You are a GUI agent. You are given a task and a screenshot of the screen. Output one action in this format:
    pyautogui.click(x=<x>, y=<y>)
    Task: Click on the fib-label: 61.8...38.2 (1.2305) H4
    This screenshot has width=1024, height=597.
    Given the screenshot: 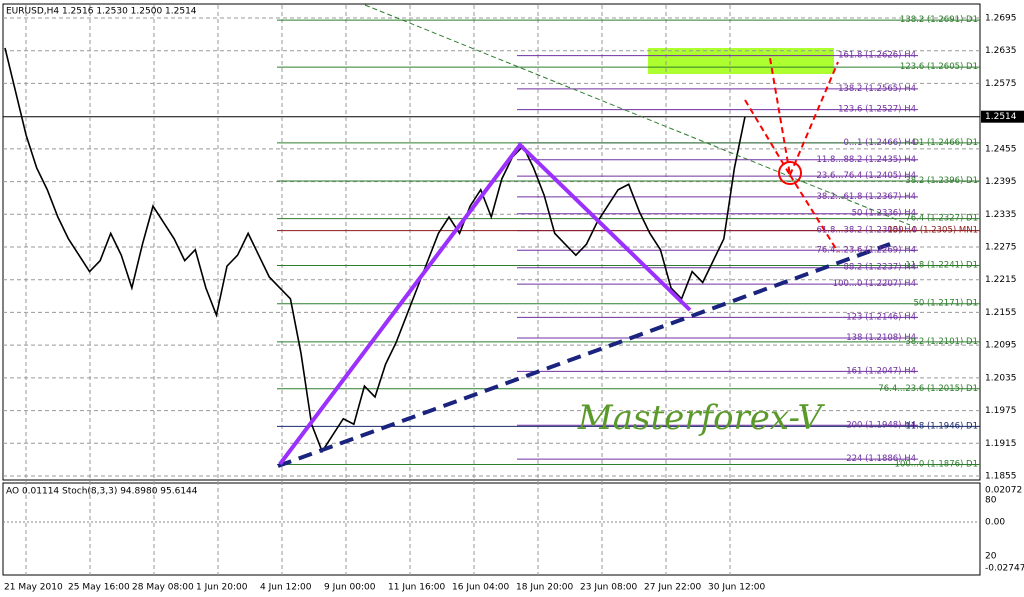 What is the action you would take?
    pyautogui.click(x=866, y=231)
    